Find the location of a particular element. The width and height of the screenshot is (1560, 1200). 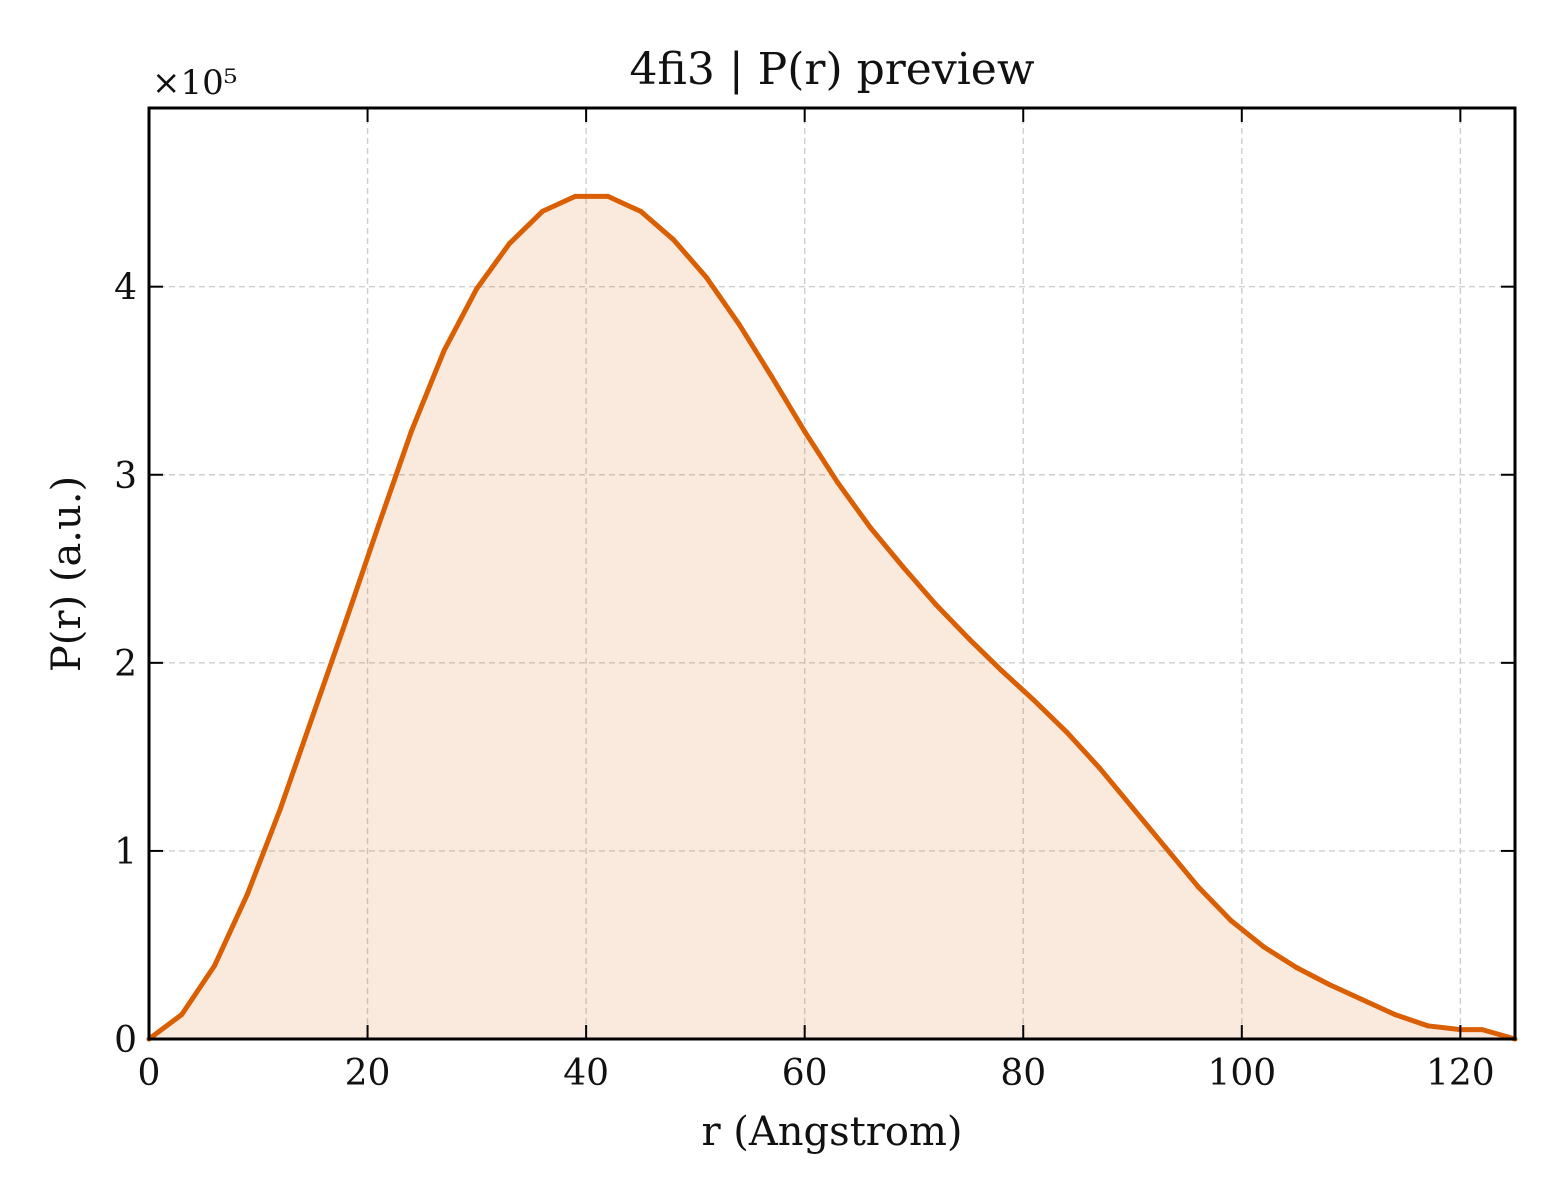

x-axis-label: r (Angstrom) is located at coordinates (831, 1132).